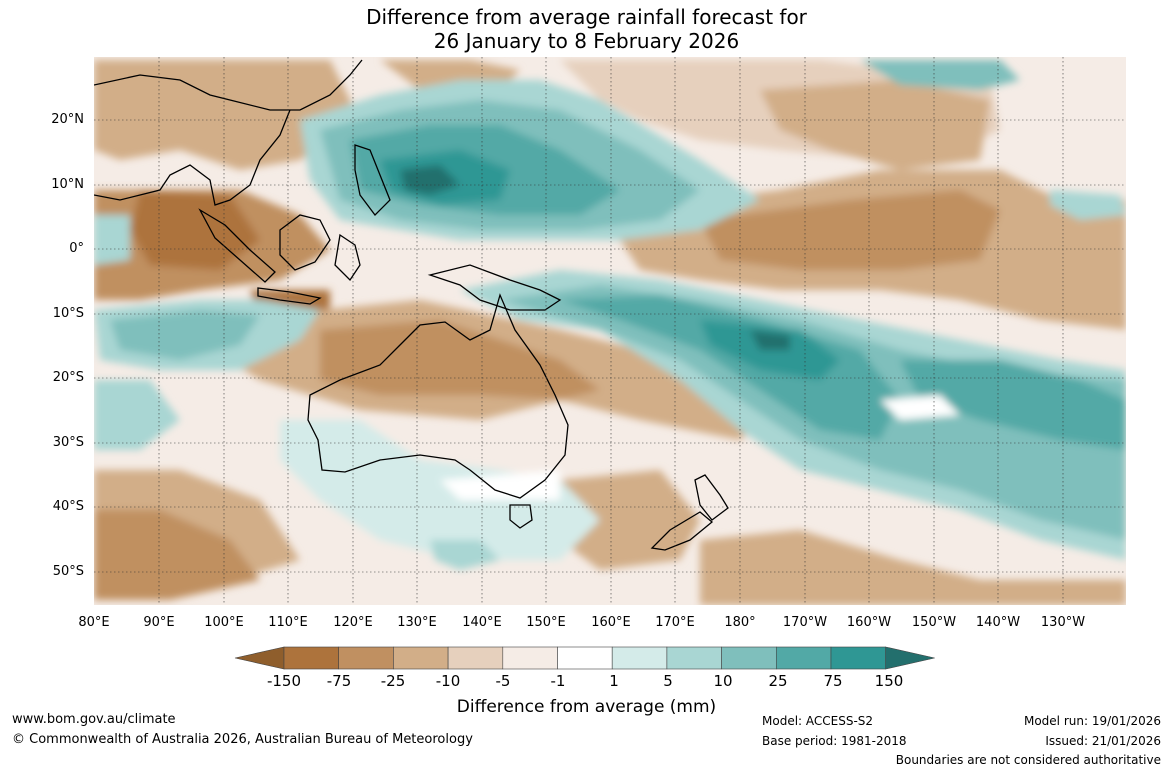  Describe the element at coordinates (740, 622) in the screenshot. I see `lon-label: 180°` at that location.